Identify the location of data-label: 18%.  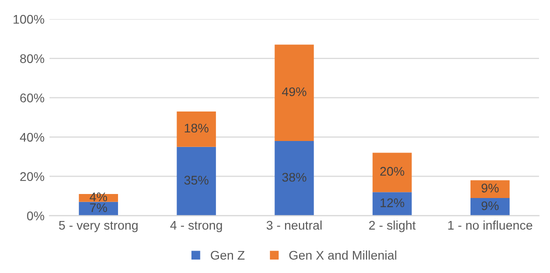
(196, 128).